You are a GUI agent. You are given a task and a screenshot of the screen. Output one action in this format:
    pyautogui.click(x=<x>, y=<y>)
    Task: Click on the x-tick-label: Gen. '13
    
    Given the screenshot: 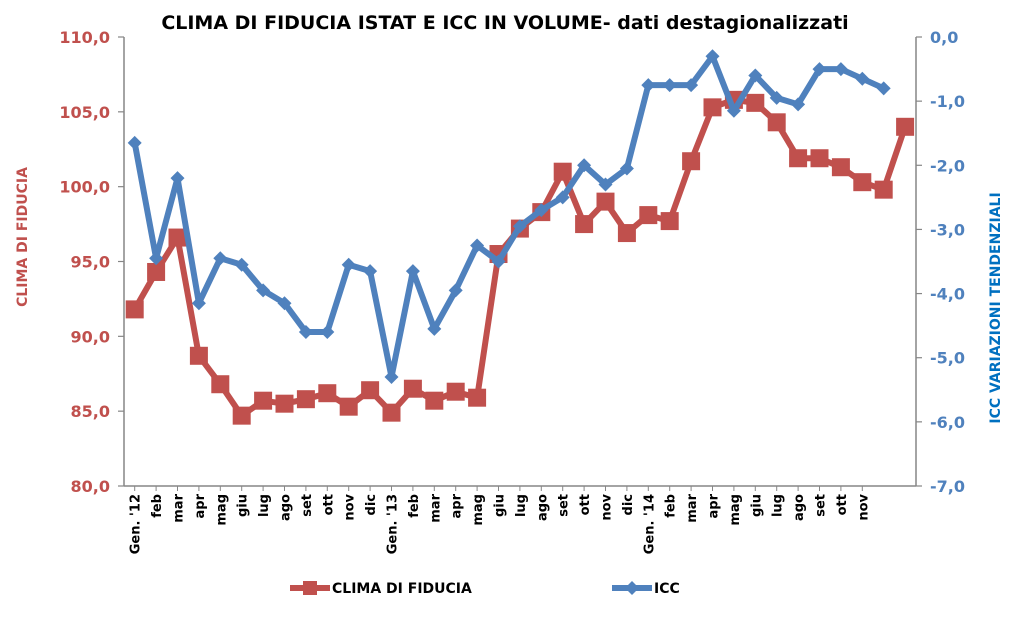 What is the action you would take?
    pyautogui.click(x=393, y=524)
    